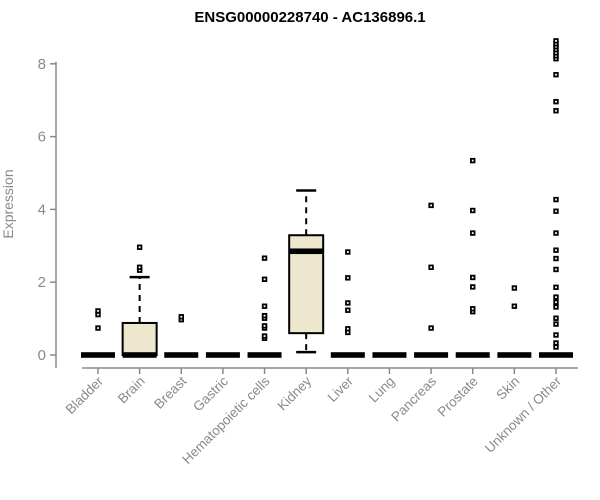 This screenshot has width=600, height=500. What do you see at coordinates (42, 209) in the screenshot?
I see `y-tick-label: 4` at bounding box center [42, 209].